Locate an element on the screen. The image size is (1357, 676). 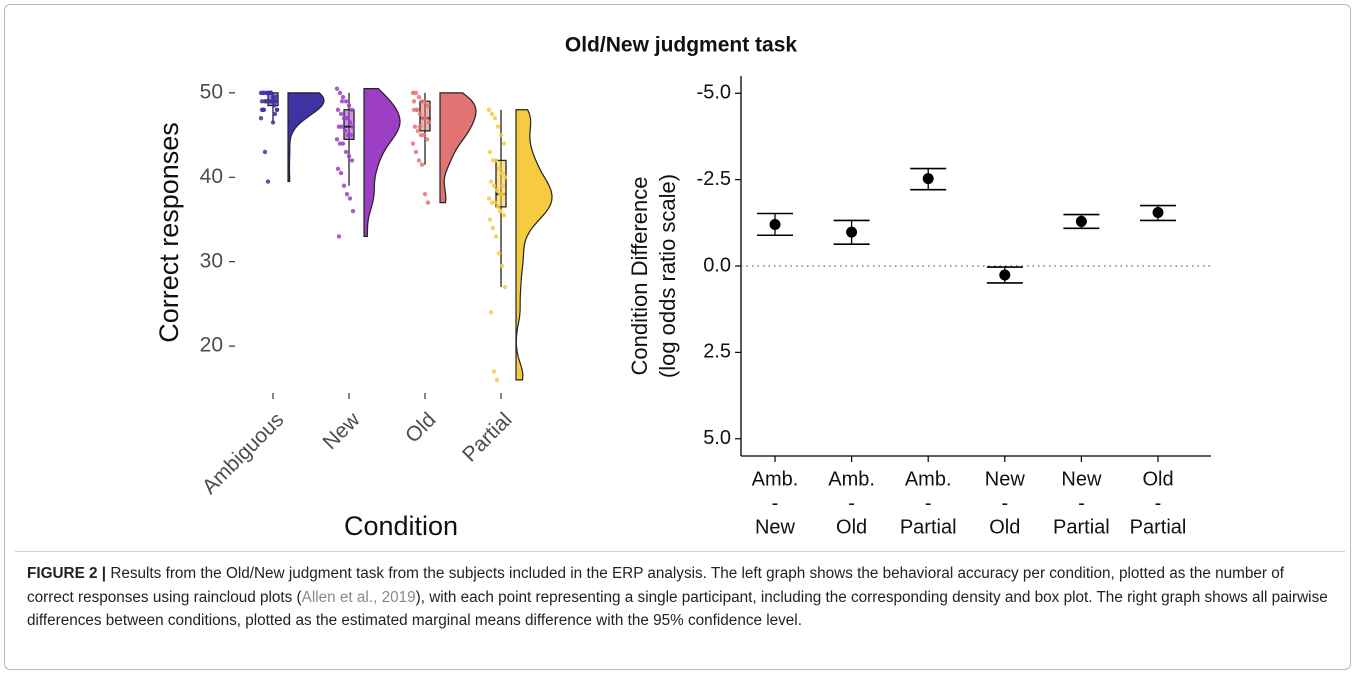
y-axis-title: Correct responses is located at coordinates (169, 232).